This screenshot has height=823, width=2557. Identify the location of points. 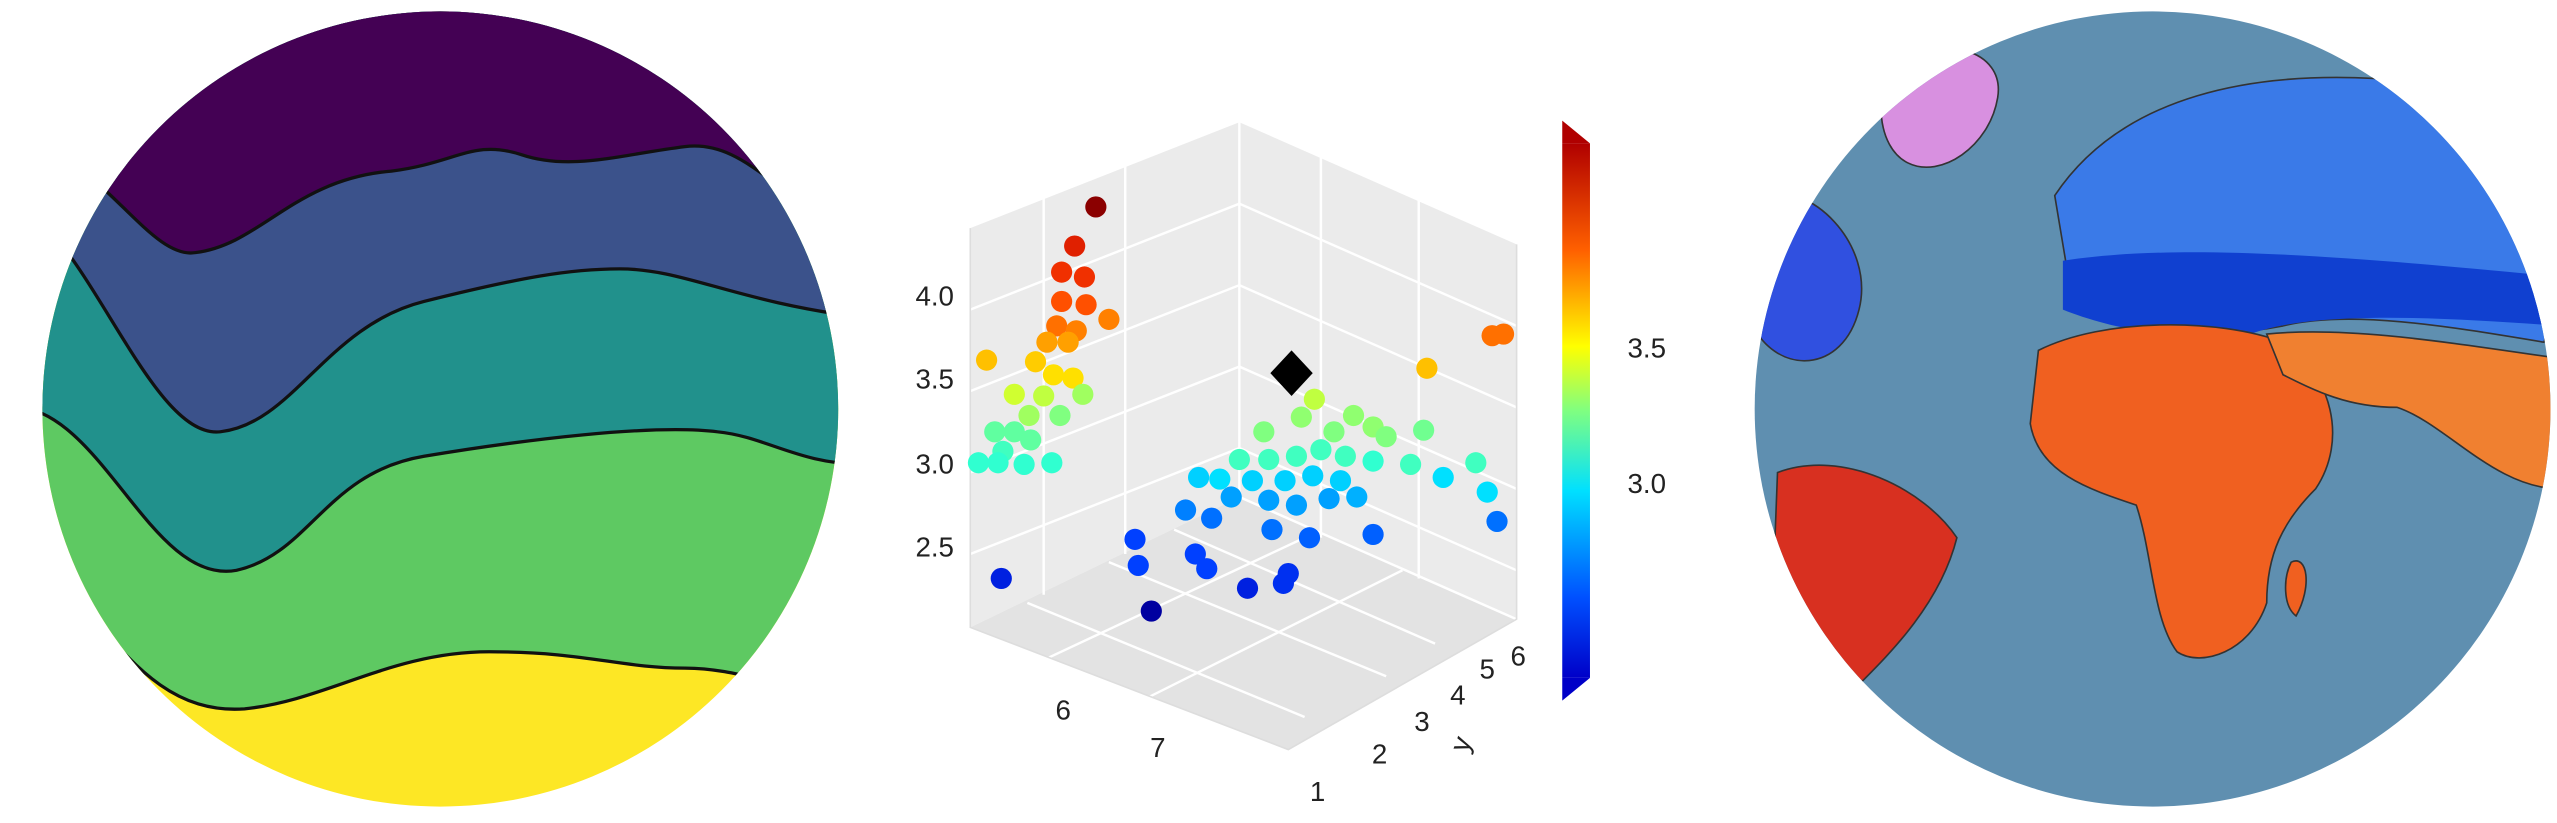
(1241, 409).